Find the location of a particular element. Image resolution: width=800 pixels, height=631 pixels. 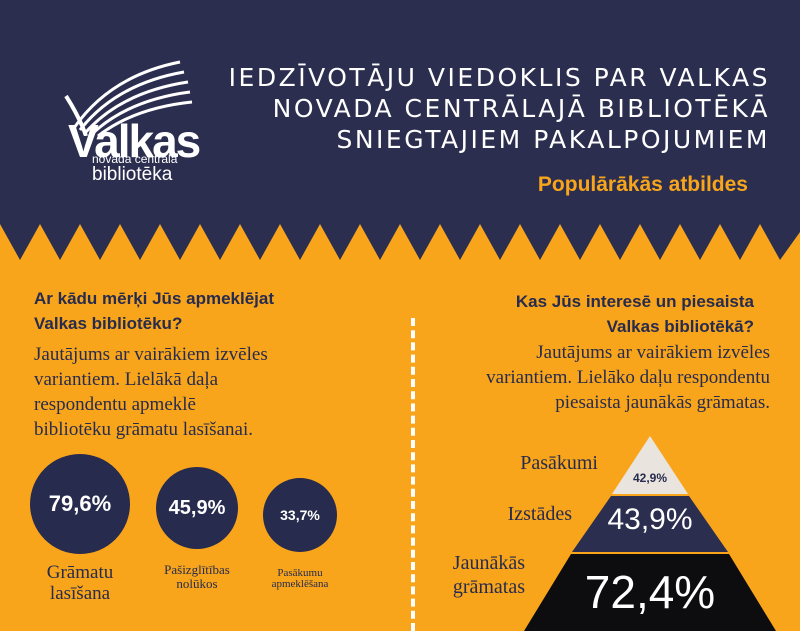

pyramid-value-events: 42,9% is located at coordinates (650, 478).